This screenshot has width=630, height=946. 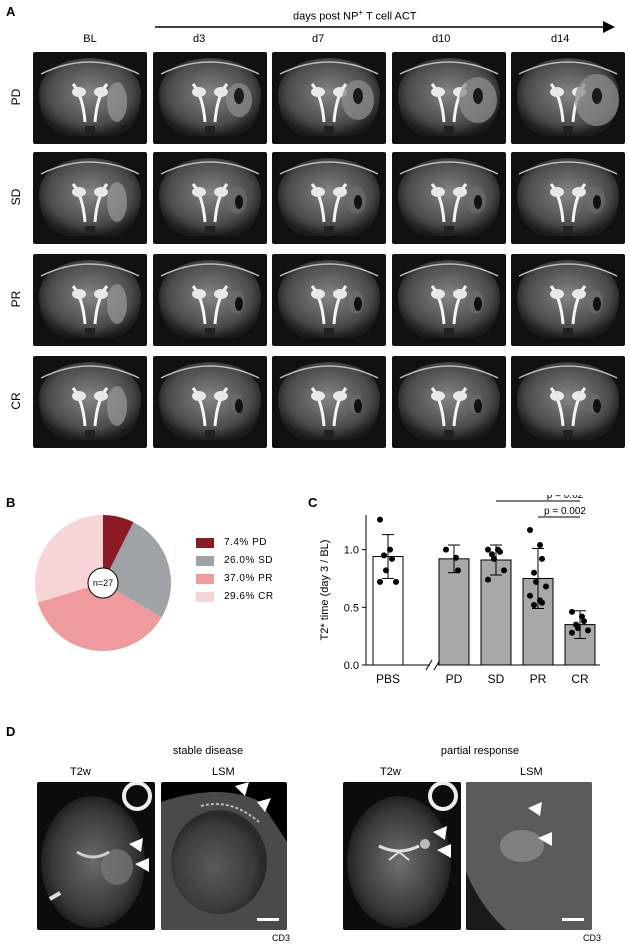 What do you see at coordinates (449, 300) in the screenshot?
I see `mri-scan-pr-d10` at bounding box center [449, 300].